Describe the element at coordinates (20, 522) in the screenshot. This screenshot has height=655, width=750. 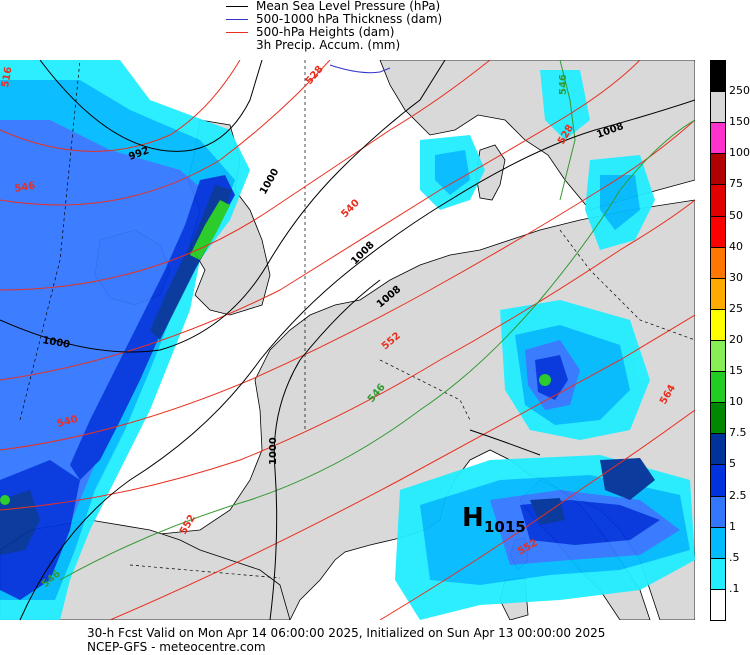
I see `precip-iberia-dark` at that location.